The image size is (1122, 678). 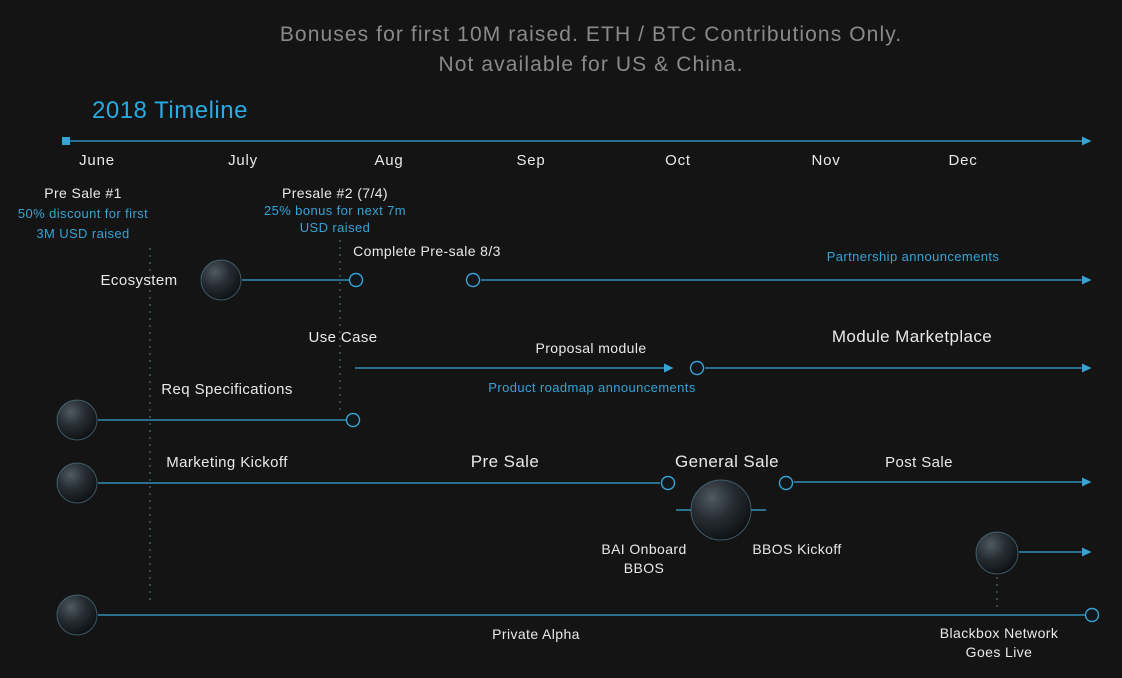 What do you see at coordinates (139, 280) in the screenshot?
I see `ecosystem-label: Ecosystem` at bounding box center [139, 280].